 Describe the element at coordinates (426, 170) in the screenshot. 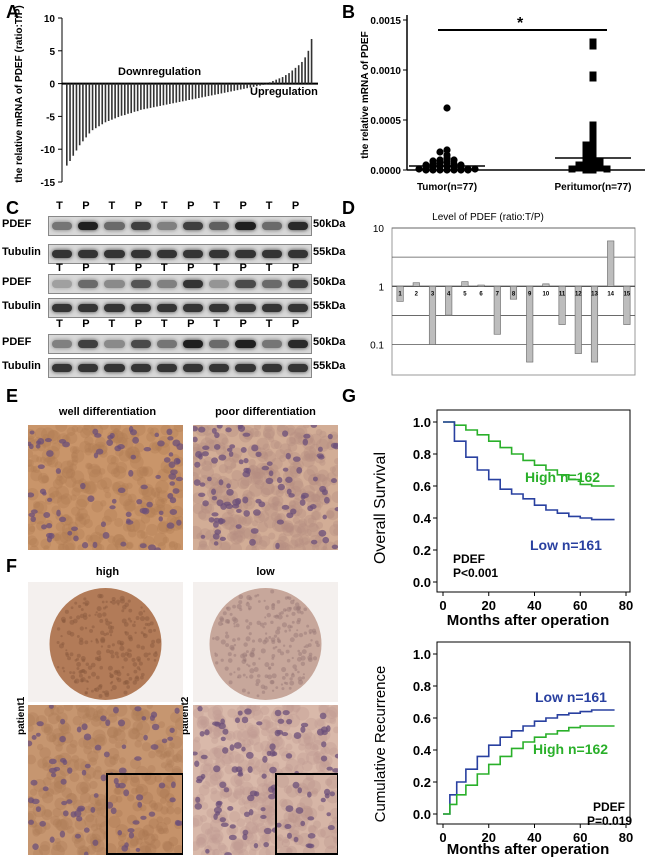

I see `panel-b-point-tumor` at that location.